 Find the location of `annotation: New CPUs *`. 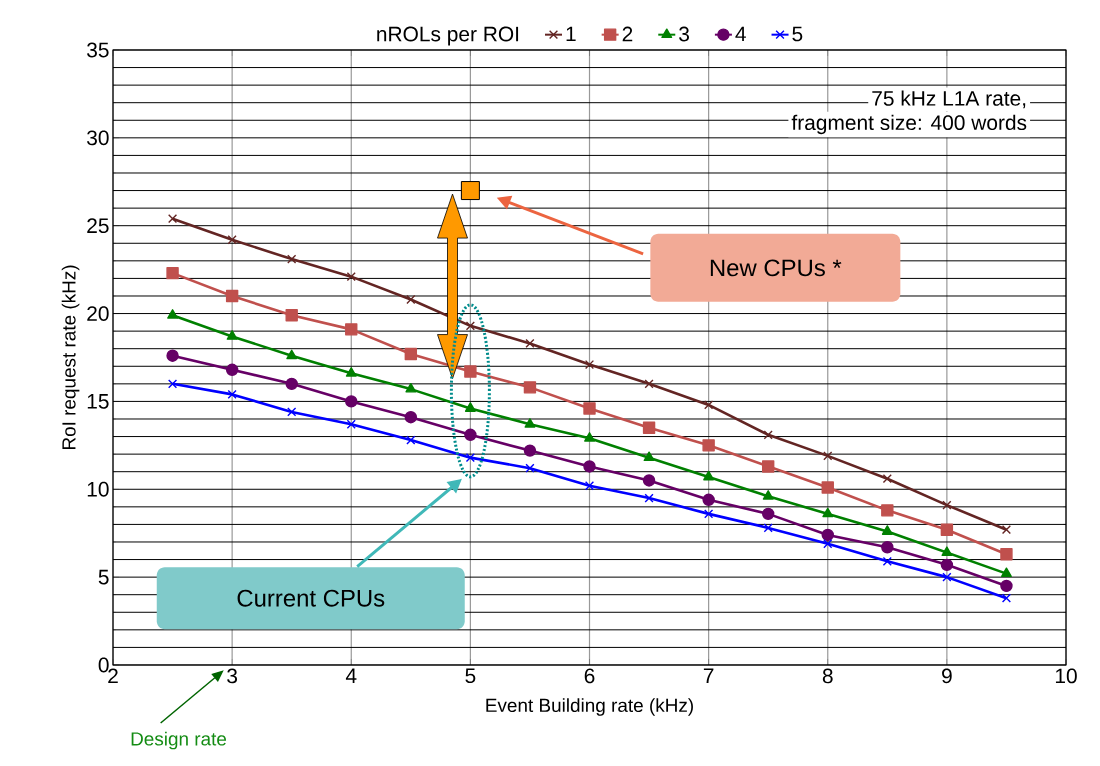

annotation: New CPUs * is located at coordinates (776, 268).